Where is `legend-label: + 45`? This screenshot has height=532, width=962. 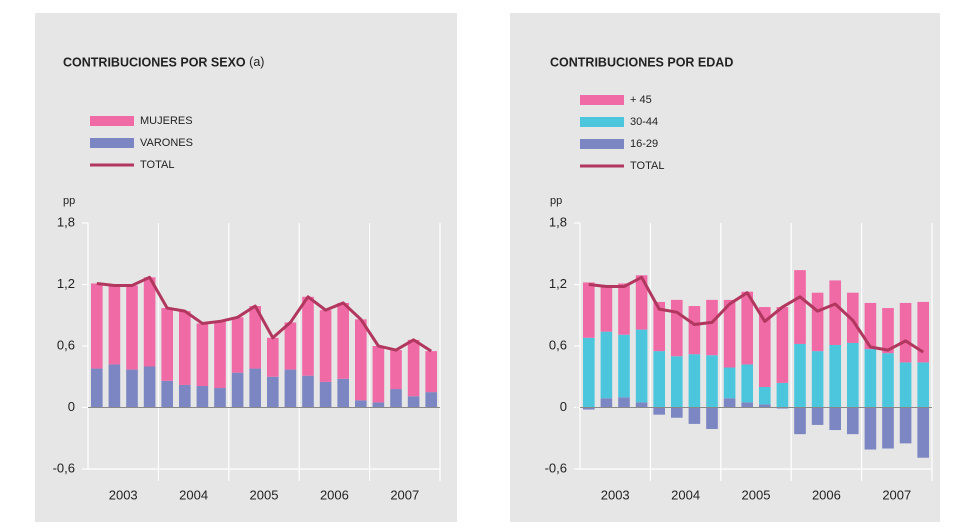 legend-label: + 45 is located at coordinates (641, 100).